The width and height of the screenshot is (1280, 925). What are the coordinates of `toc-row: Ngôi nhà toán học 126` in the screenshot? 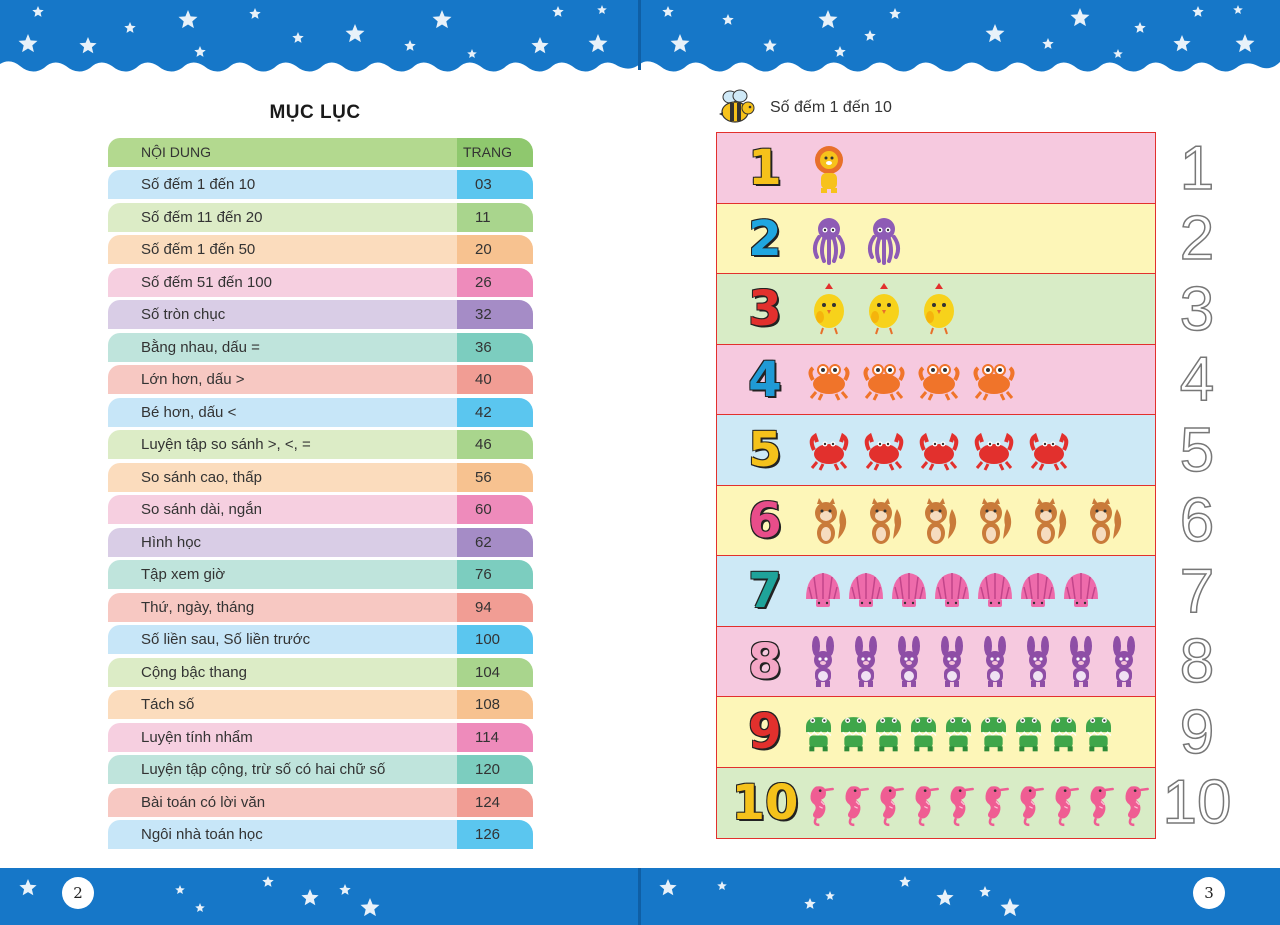 It's located at (320, 835).